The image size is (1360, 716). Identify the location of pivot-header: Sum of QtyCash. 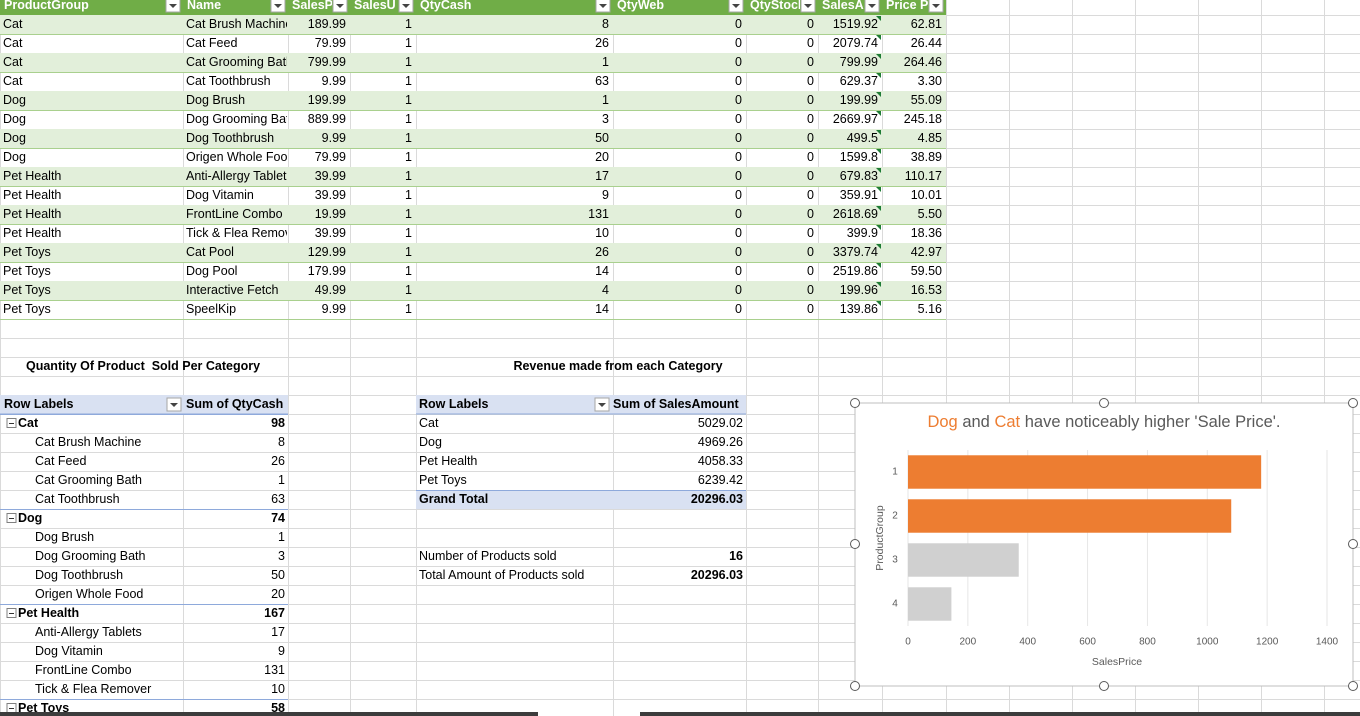
(234, 404).